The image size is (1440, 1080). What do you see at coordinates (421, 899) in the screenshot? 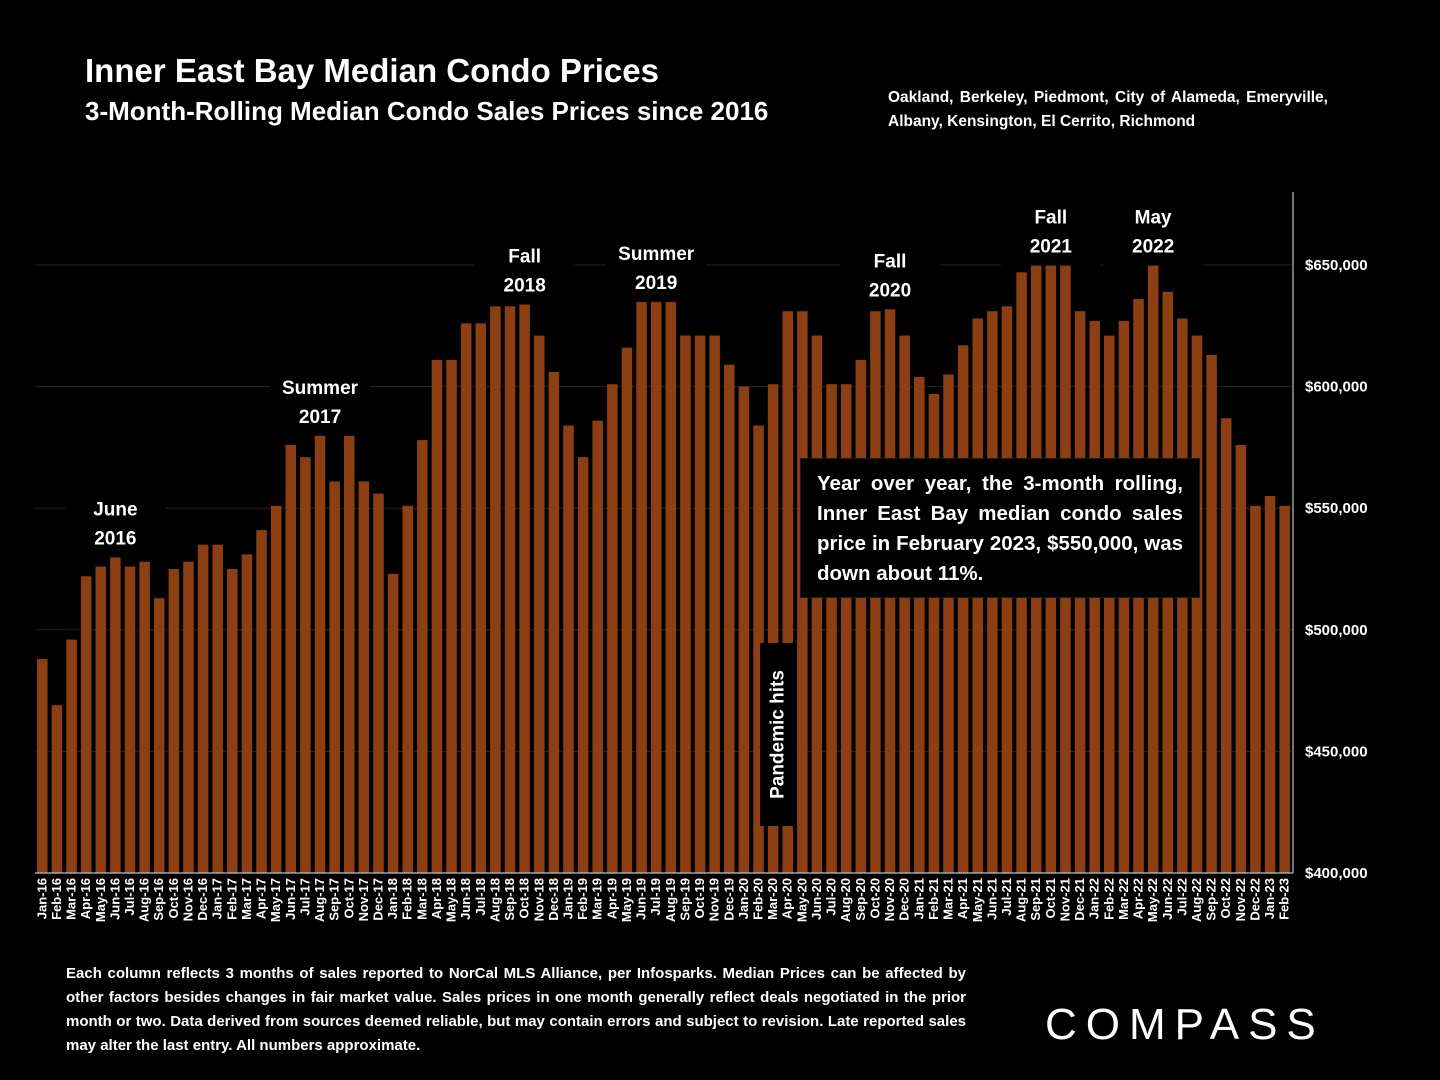
I see `x-tick-label: Mar-18` at bounding box center [421, 899].